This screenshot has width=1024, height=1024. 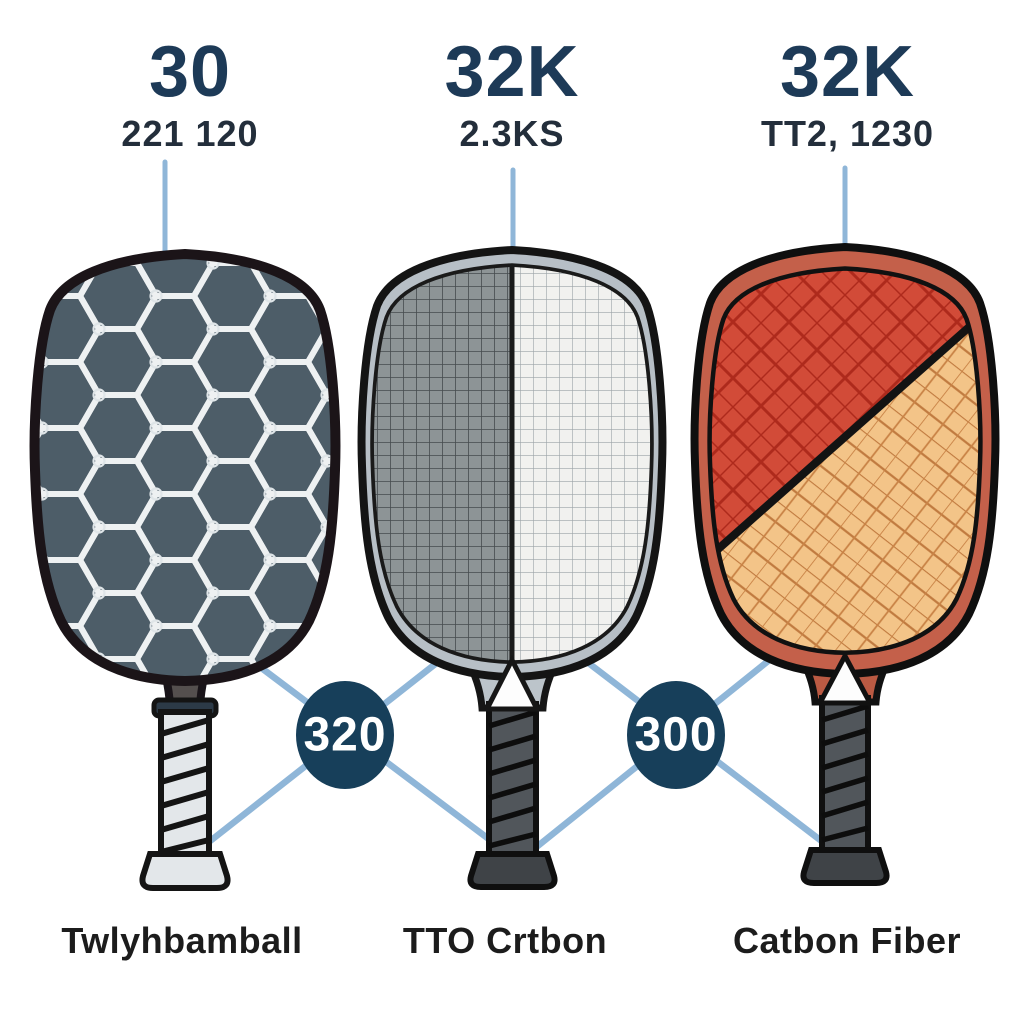 I want to click on stat-column-3: 32K TT2, 1230, so click(x=847, y=93).